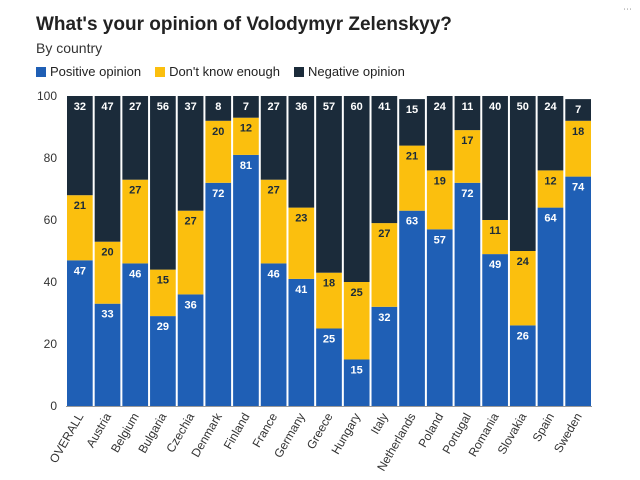 Image resolution: width=640 pixels, height=480 pixels. I want to click on legend-item-positive: Positive opinion, so click(88, 71).